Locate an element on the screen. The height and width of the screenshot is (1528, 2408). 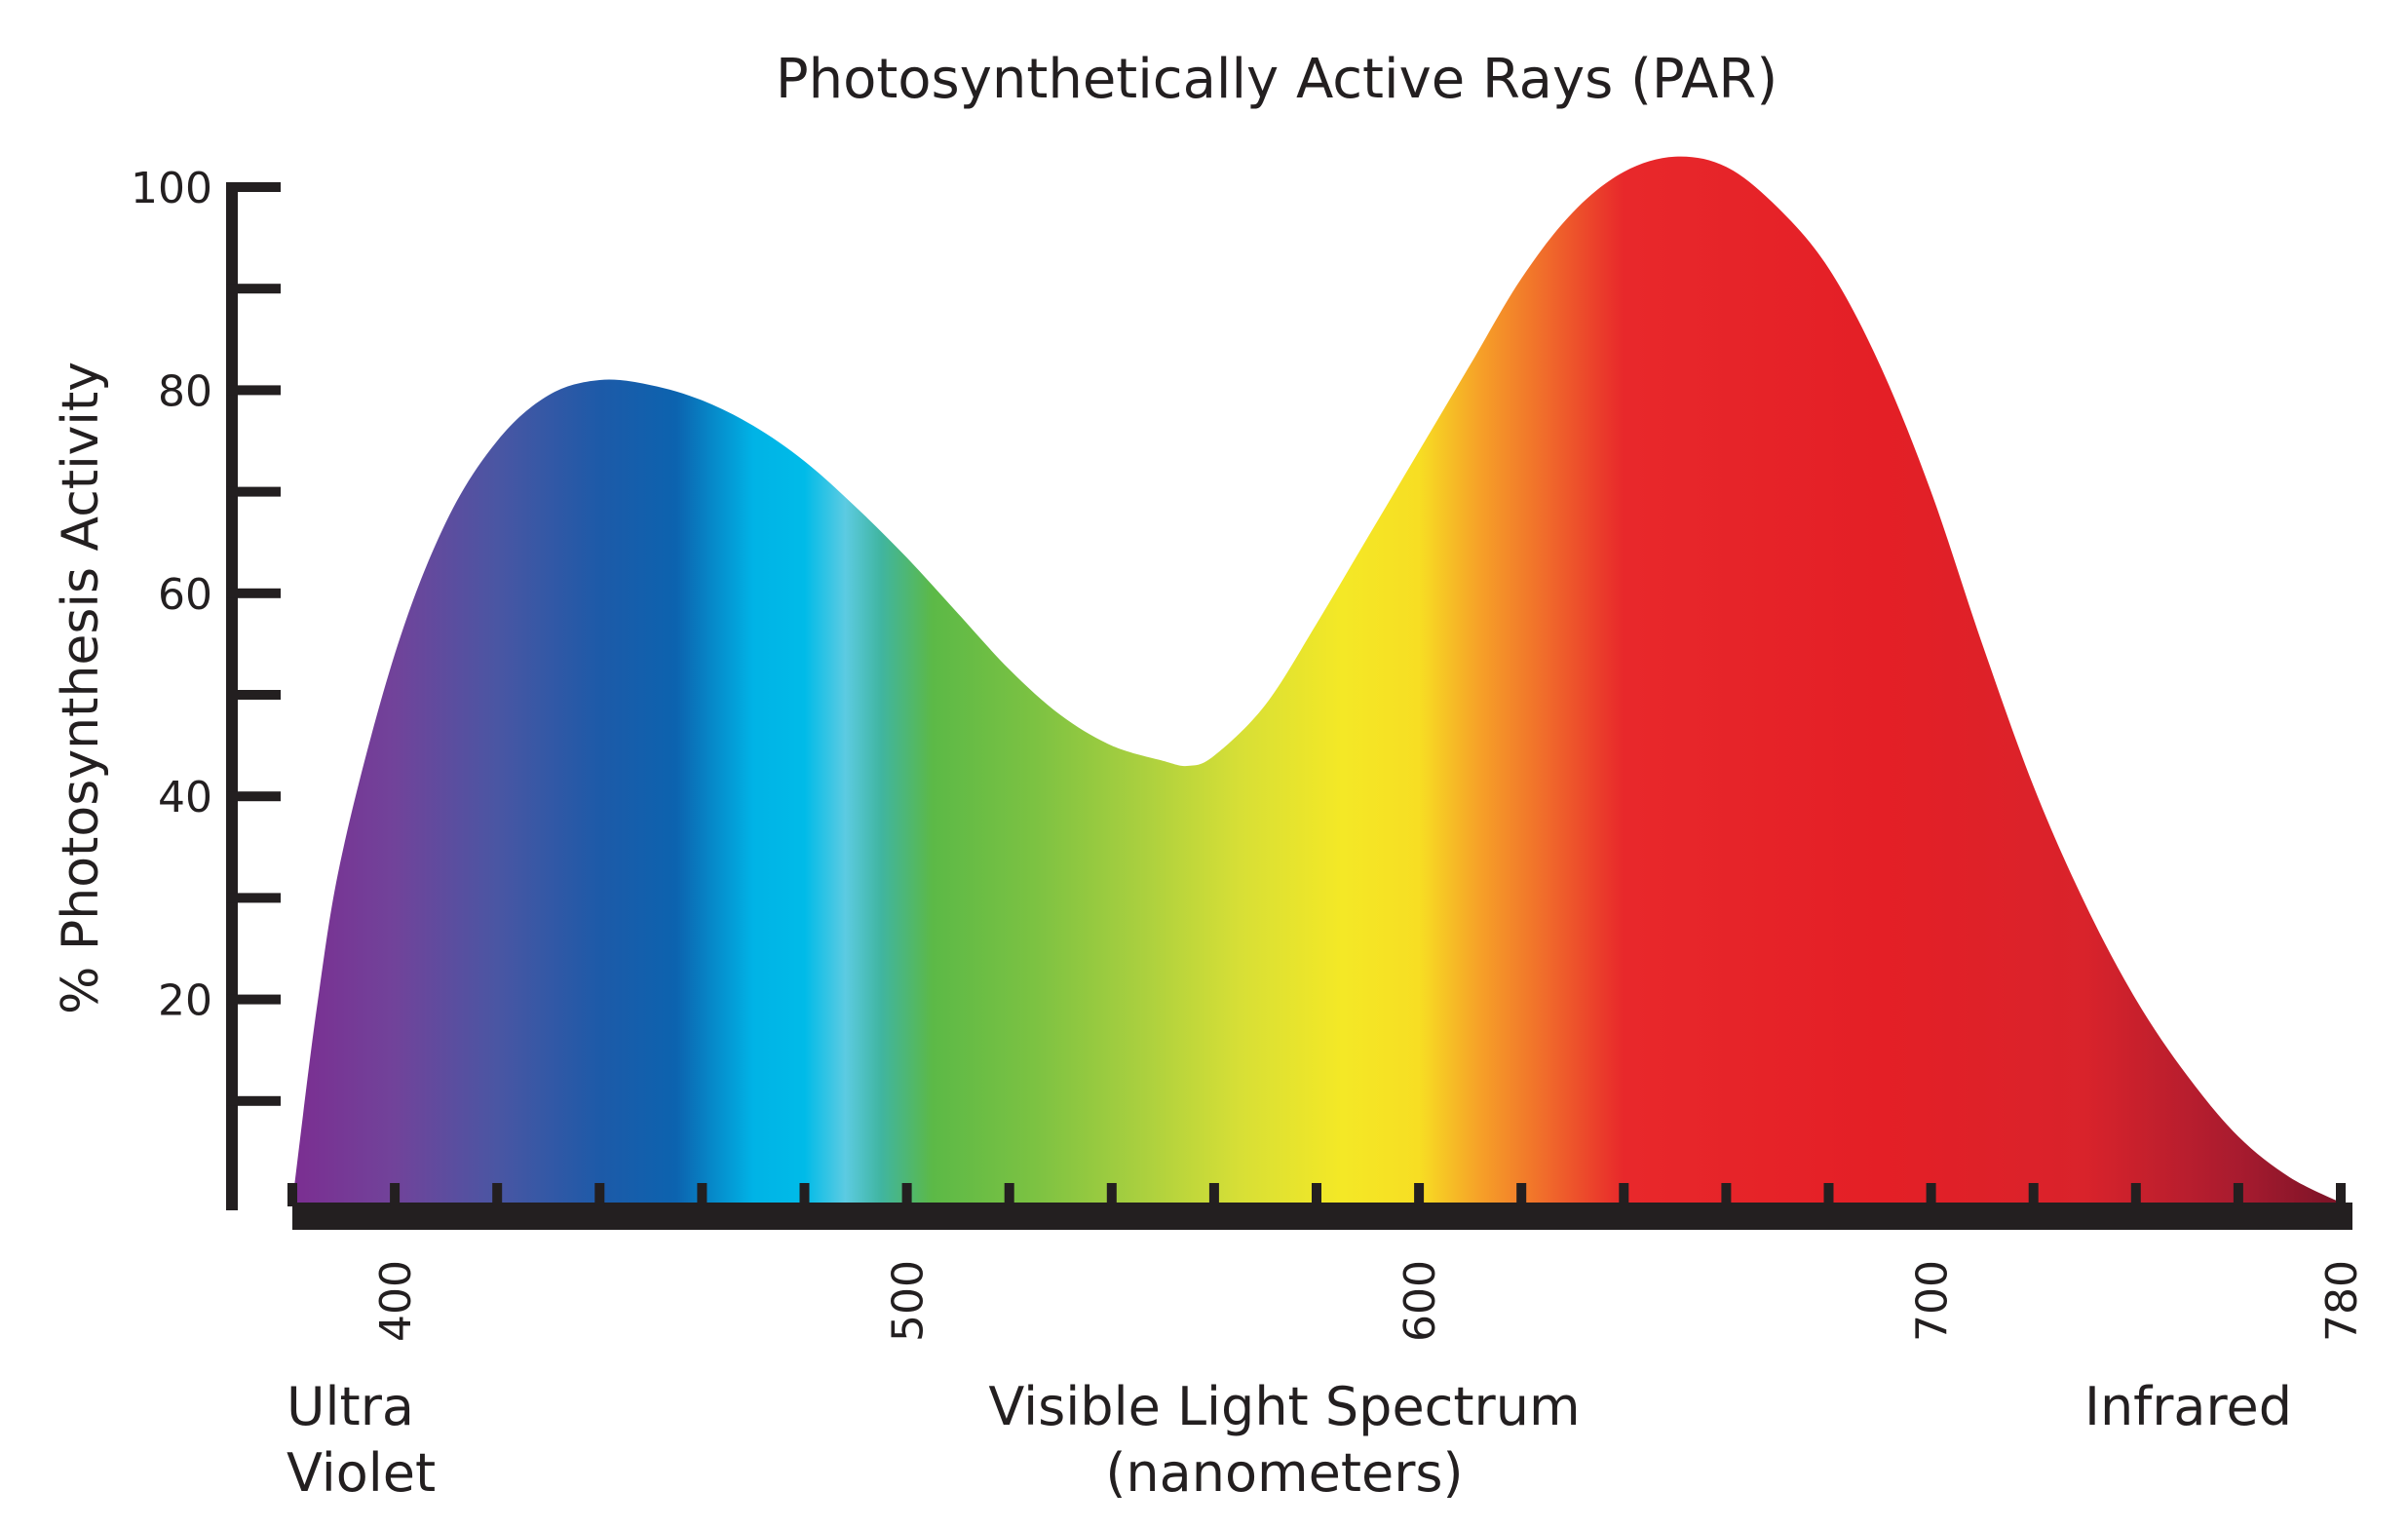
ultra-violet-label-line-1: Ultra is located at coordinates (350, 1406).